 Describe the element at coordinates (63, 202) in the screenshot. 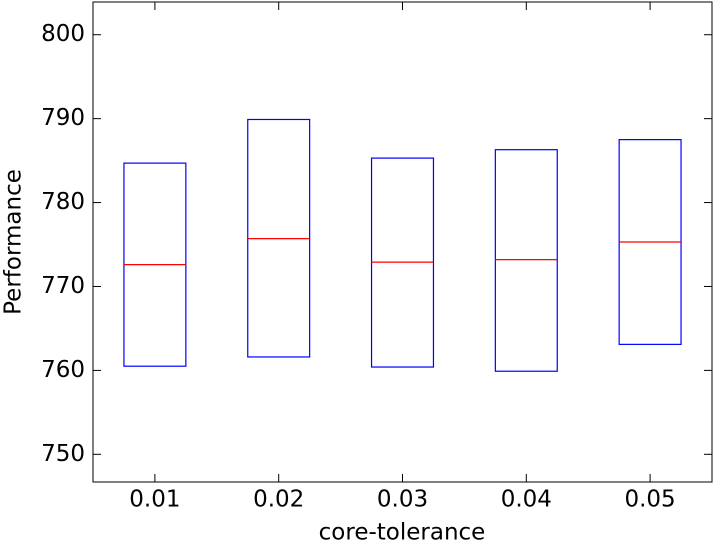

I see `y-tick-label: 780` at that location.